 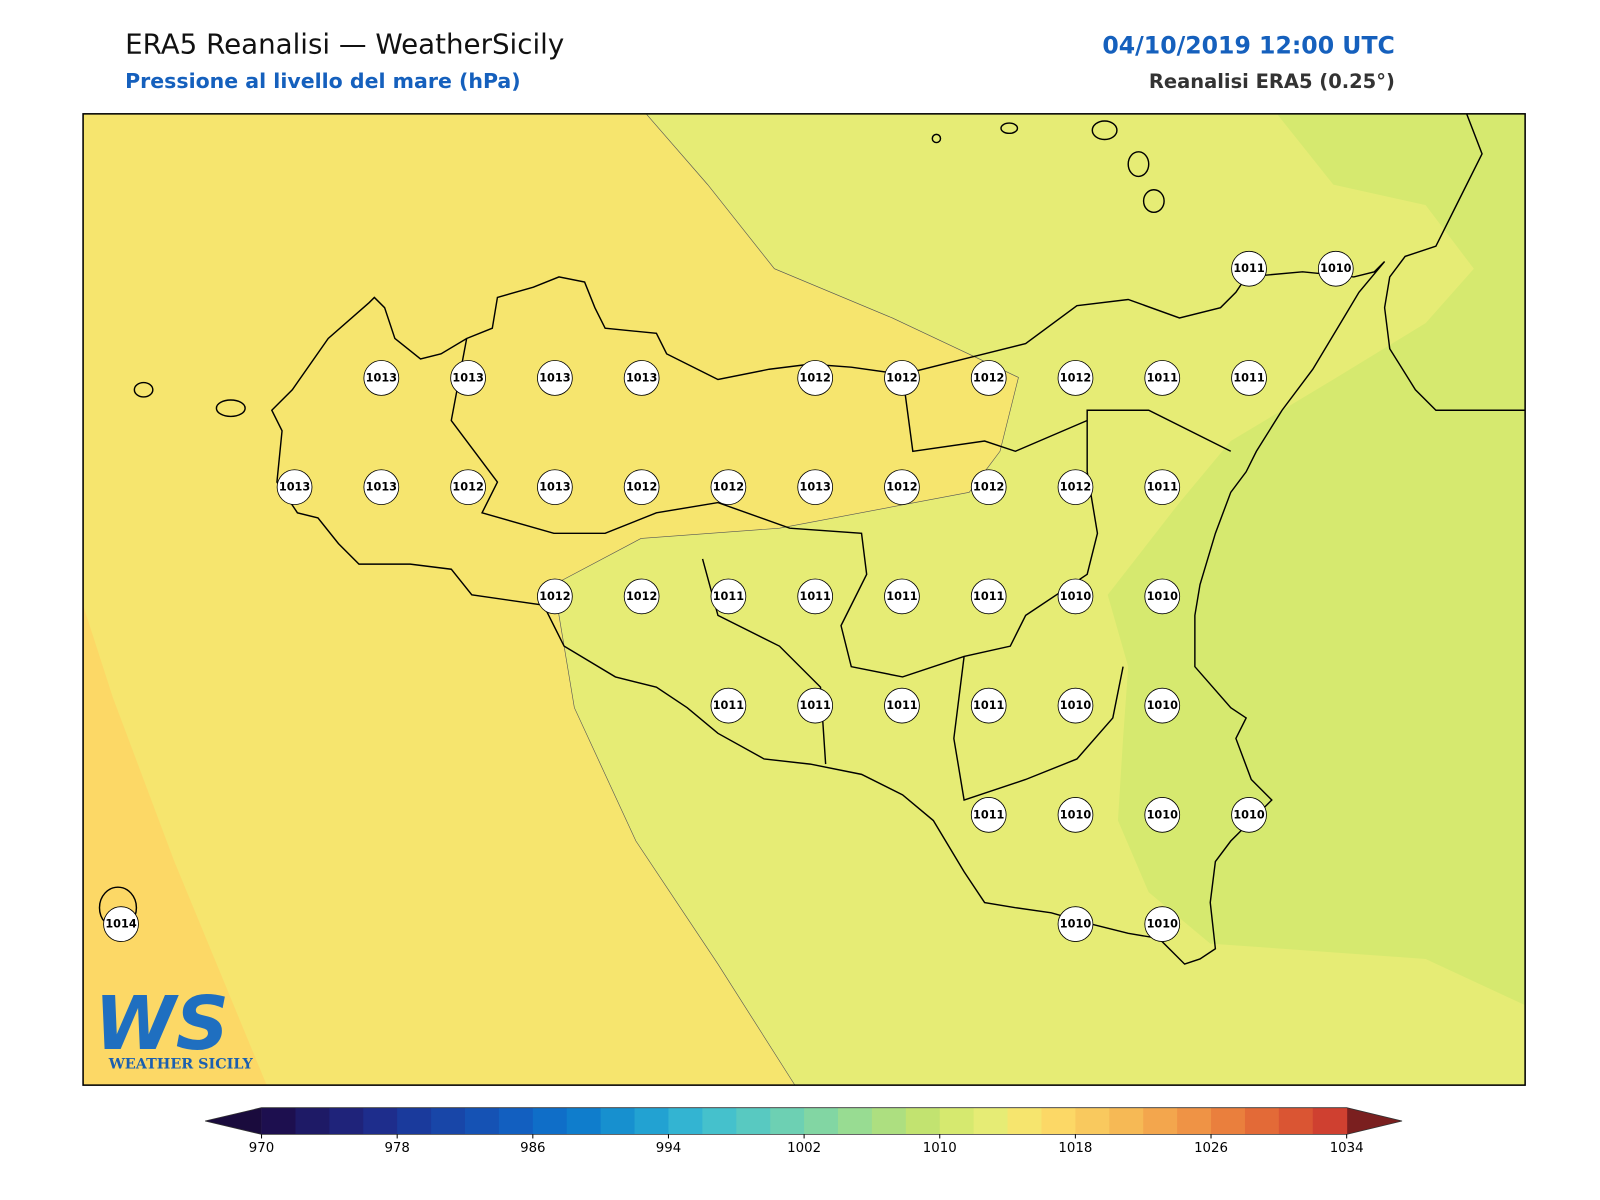 What do you see at coordinates (940, 1148) in the screenshot?
I see `colorbar-tick-label: 1010` at bounding box center [940, 1148].